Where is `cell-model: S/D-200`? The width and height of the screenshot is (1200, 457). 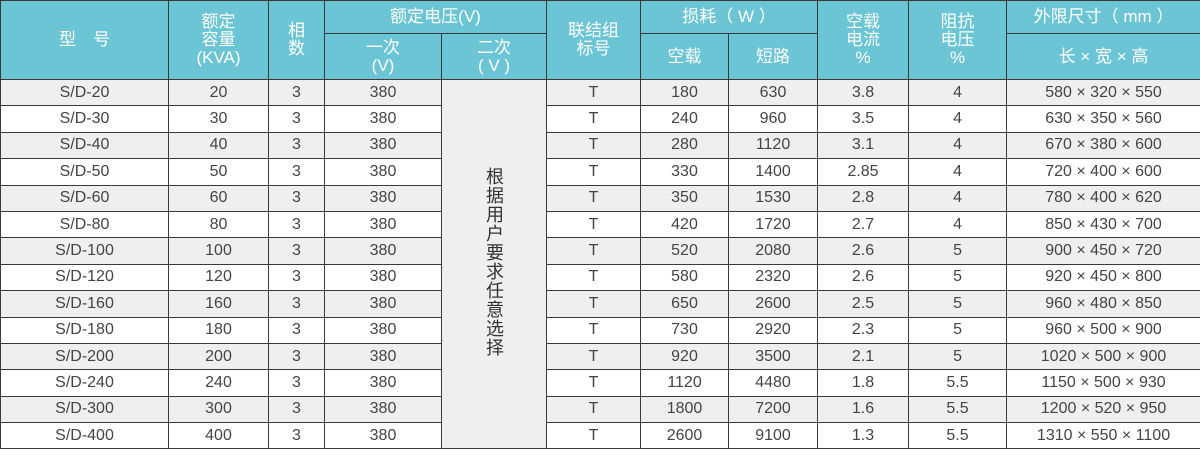 cell-model: S/D-200 is located at coordinates (84, 356).